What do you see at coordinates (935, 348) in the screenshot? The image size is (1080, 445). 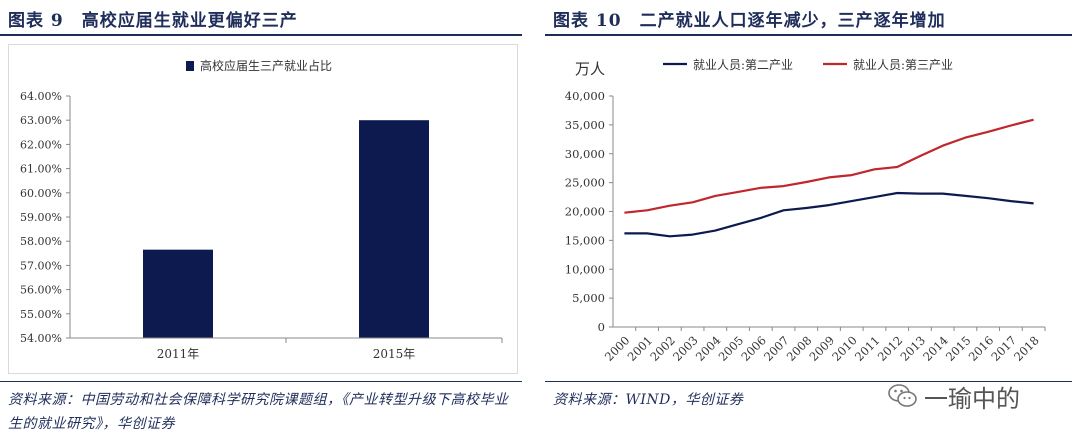 I see `line-x-tick-label: 2014` at bounding box center [935, 348].